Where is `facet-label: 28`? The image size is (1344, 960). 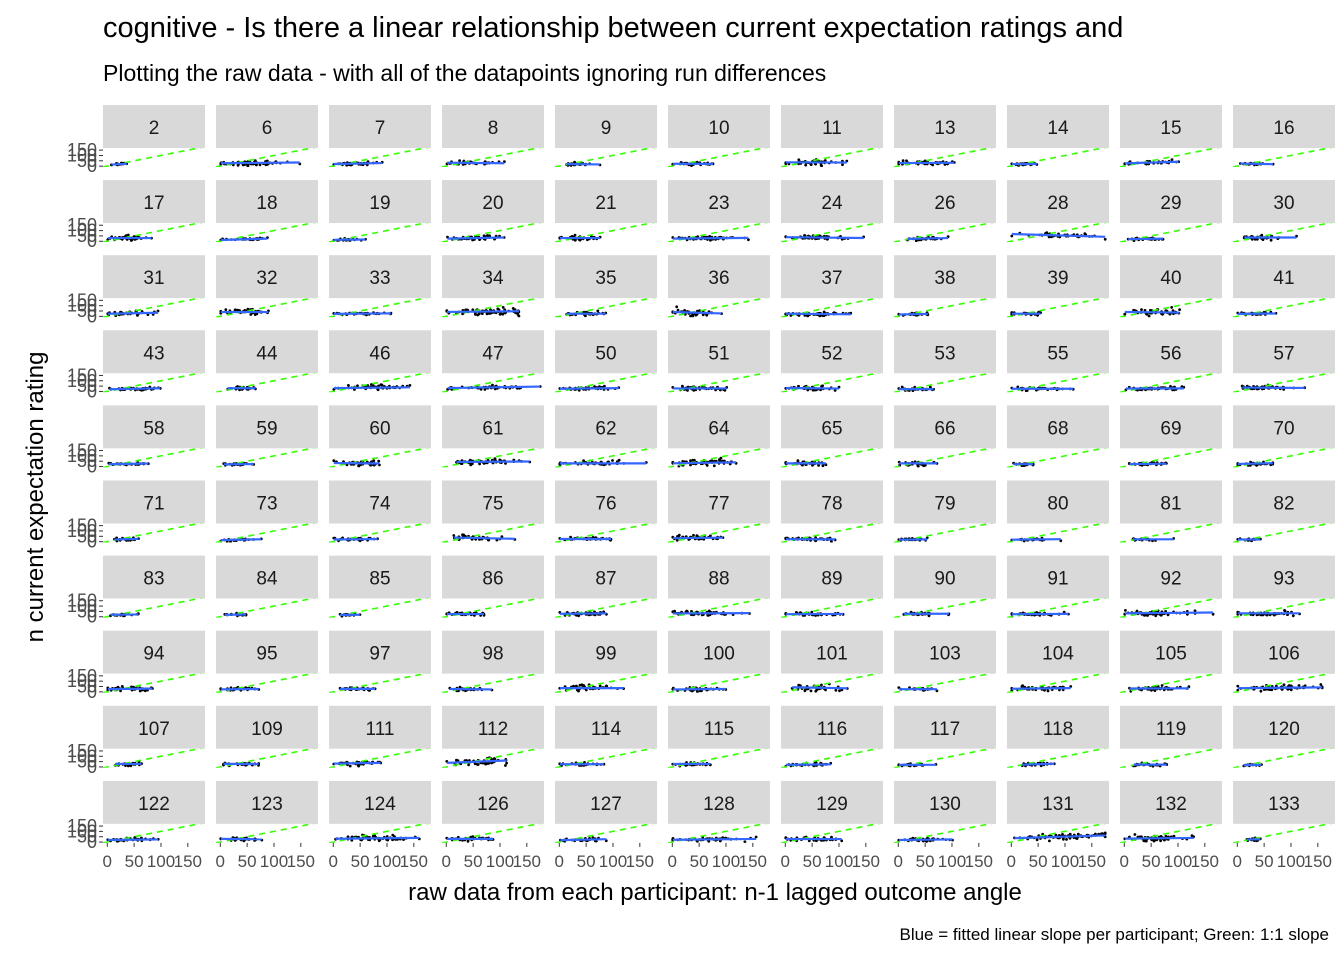
facet-label: 28 is located at coordinates (1057, 203).